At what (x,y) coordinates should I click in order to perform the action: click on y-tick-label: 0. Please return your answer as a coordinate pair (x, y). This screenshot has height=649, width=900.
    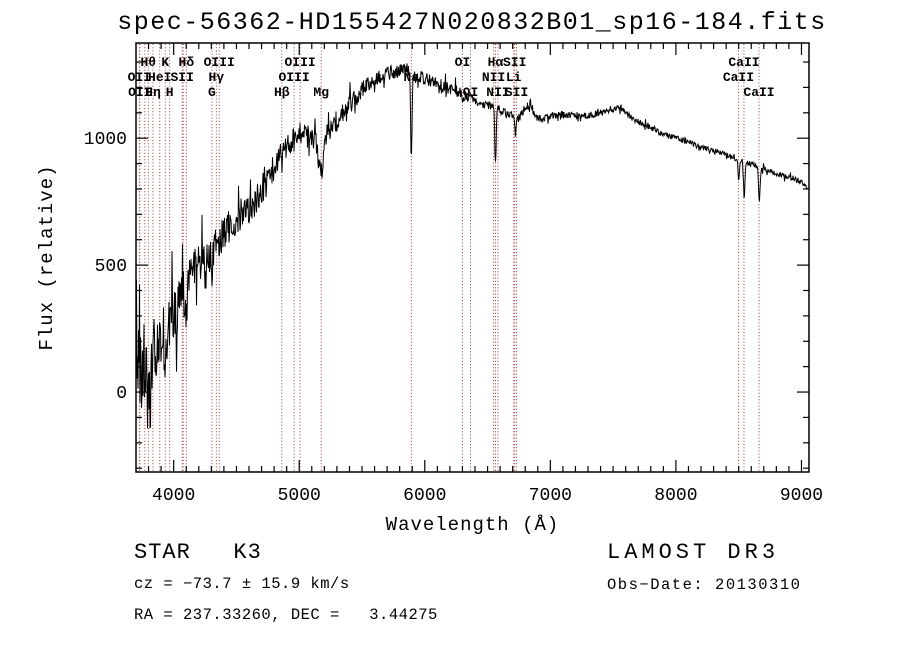
    Looking at the image, I should click on (121, 394).